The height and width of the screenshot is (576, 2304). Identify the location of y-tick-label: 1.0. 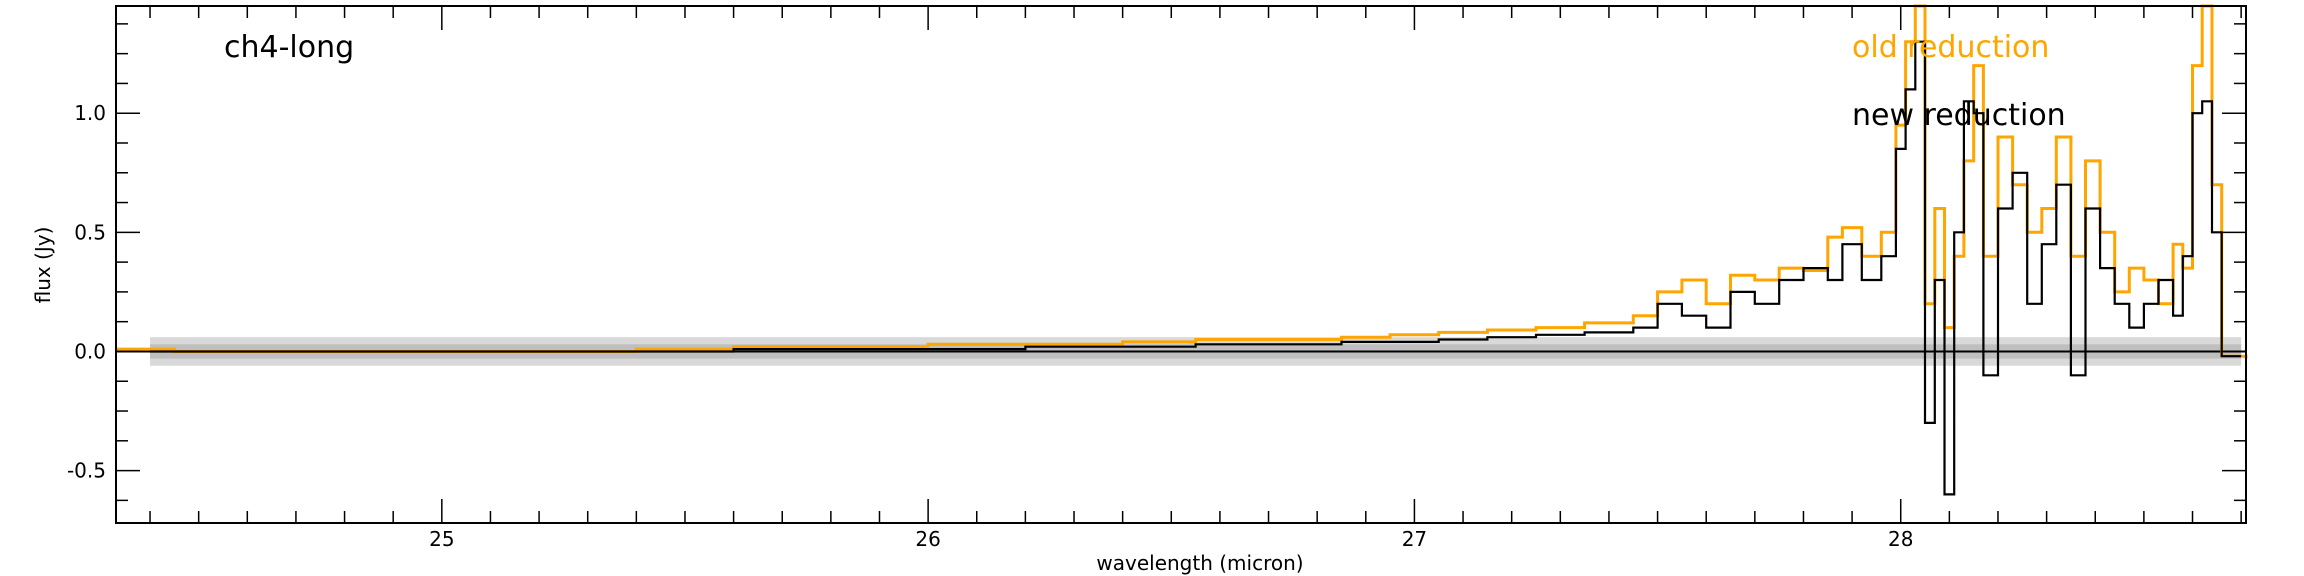
(90, 113).